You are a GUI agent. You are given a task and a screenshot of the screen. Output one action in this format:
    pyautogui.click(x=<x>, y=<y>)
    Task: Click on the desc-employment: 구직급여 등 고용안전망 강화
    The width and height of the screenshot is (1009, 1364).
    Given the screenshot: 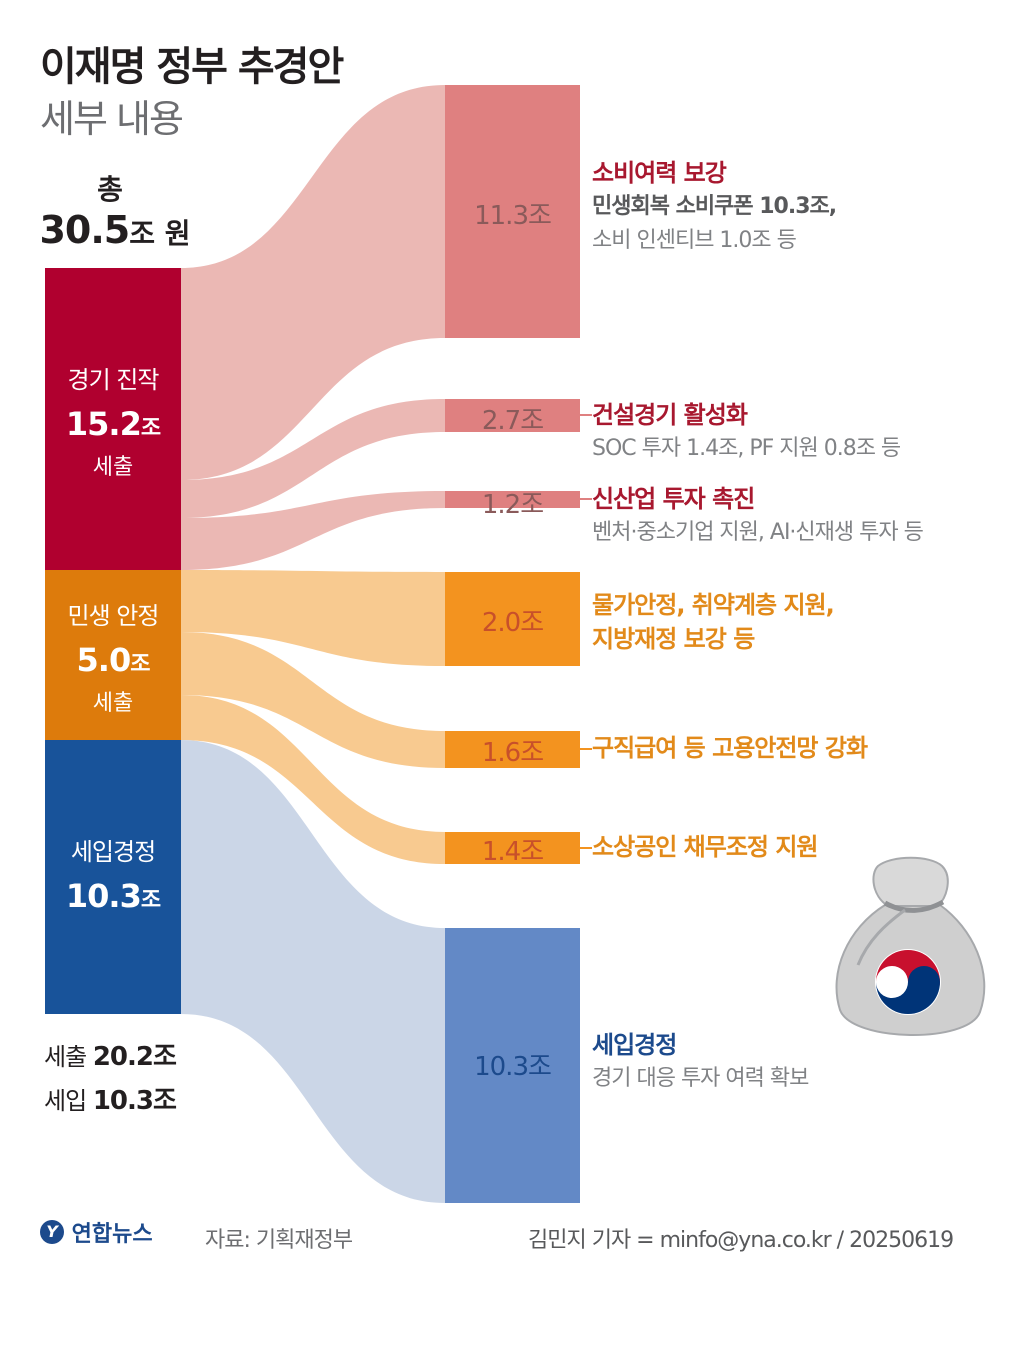 What is the action you would take?
    pyautogui.click(x=730, y=748)
    